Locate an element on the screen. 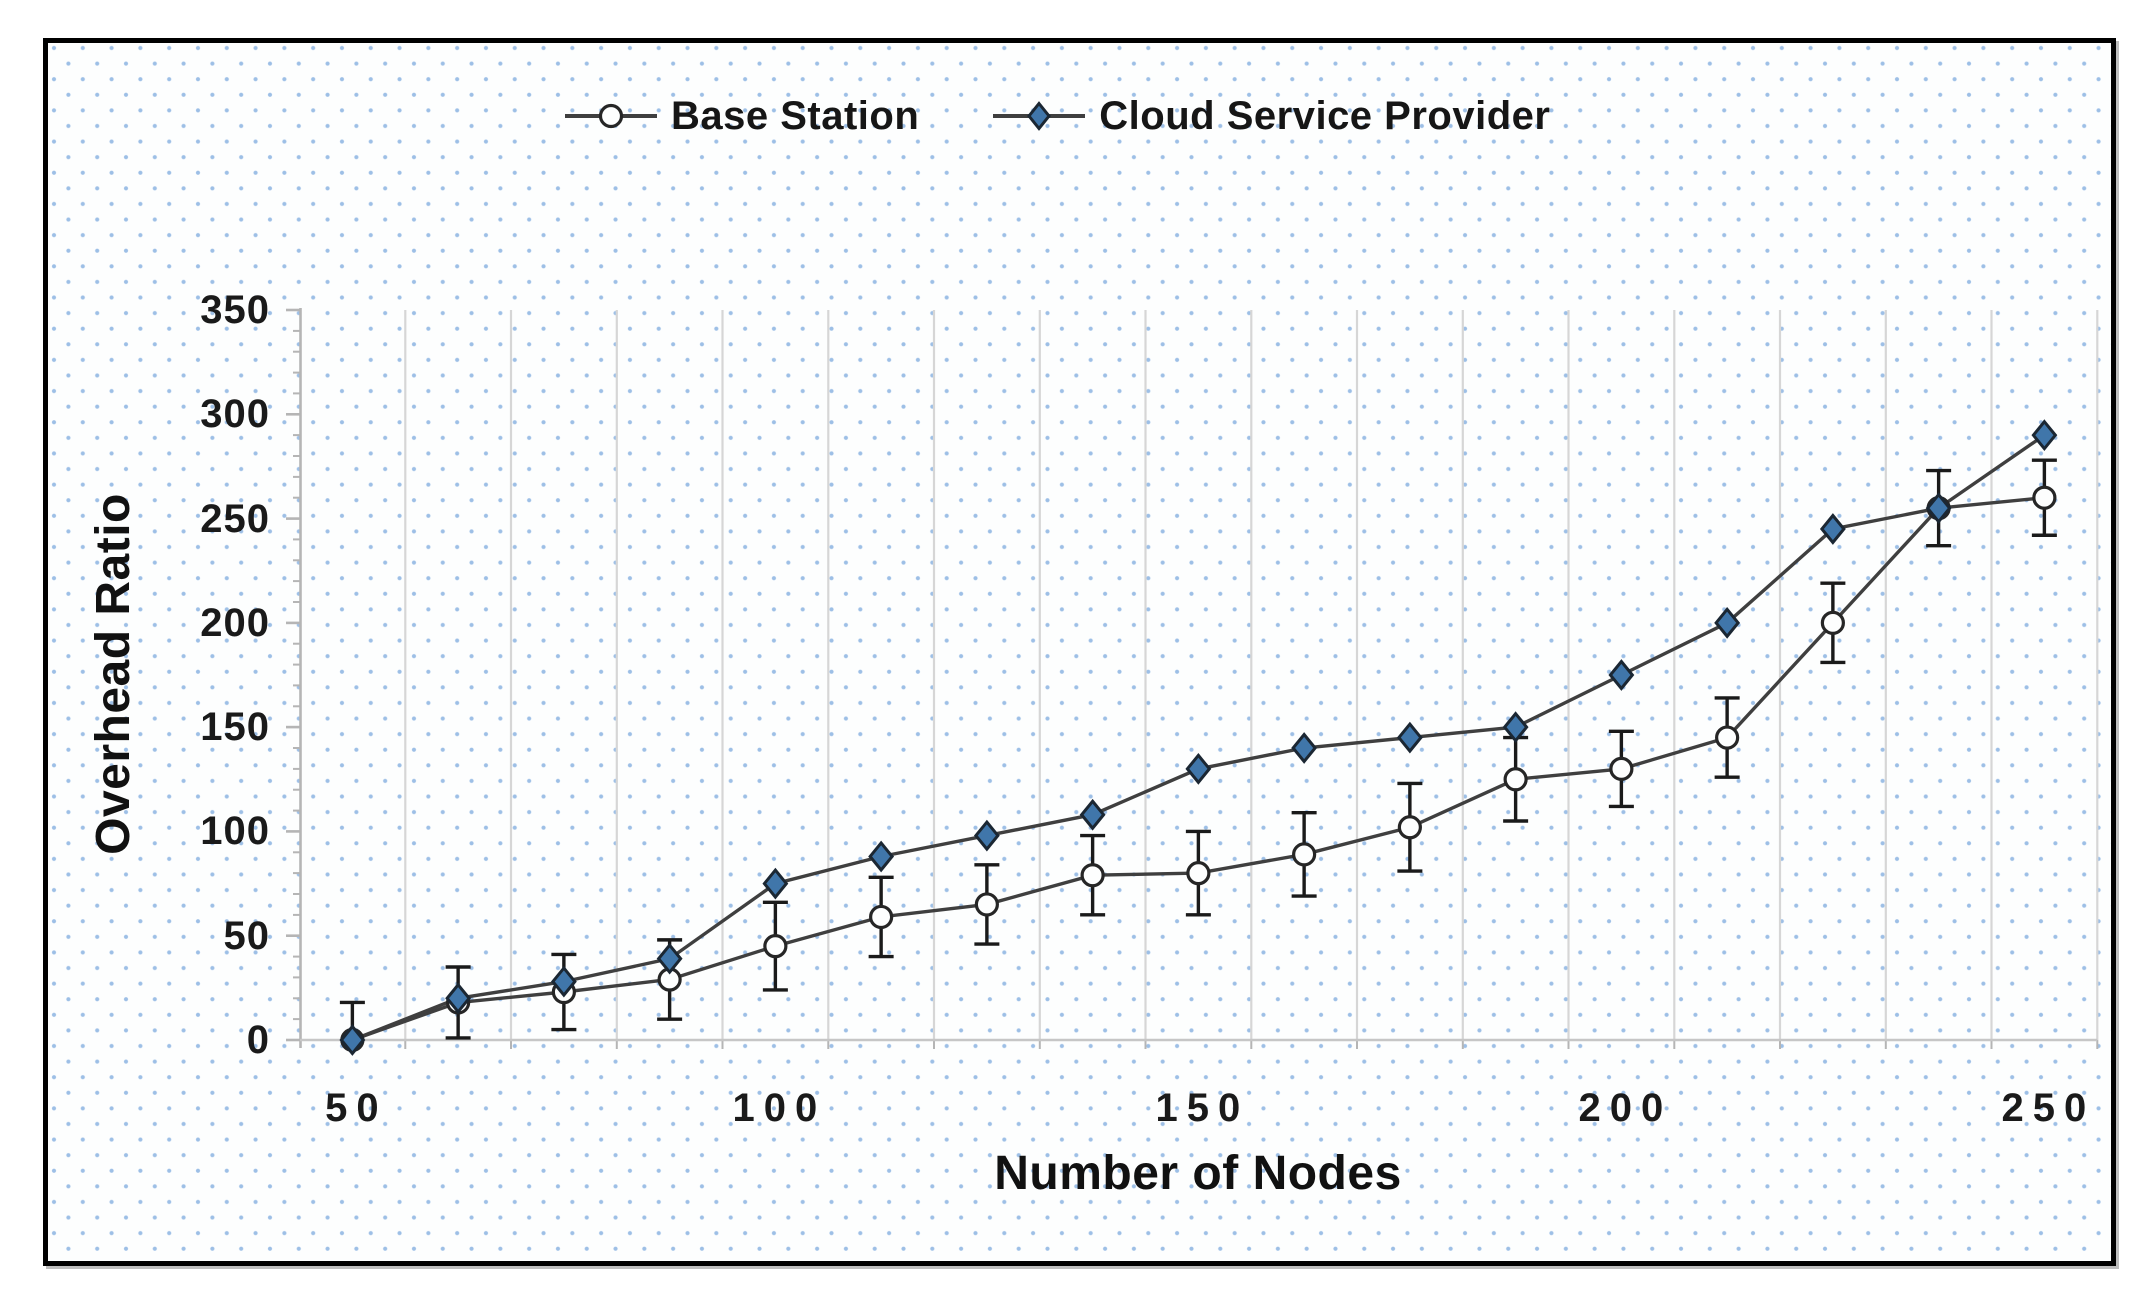 The image size is (2154, 1302). x-tick-label: 100 is located at coordinates (779, 1108).